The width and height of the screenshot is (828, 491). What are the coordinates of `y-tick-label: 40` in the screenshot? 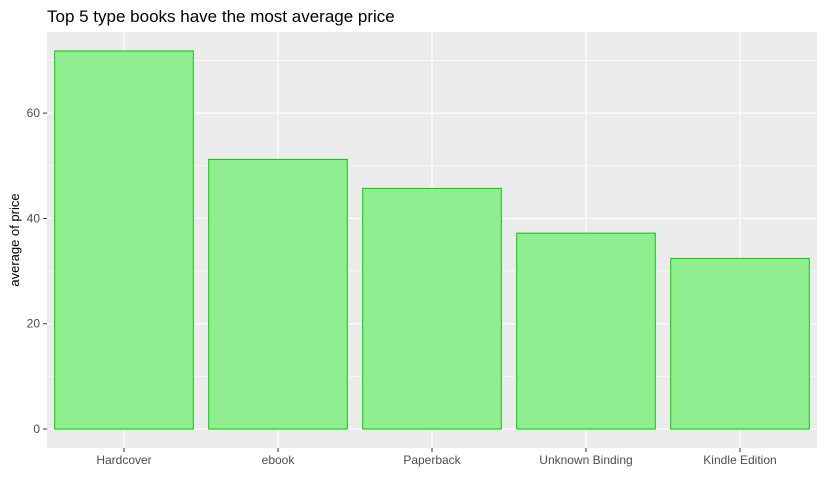 It's located at (34, 218).